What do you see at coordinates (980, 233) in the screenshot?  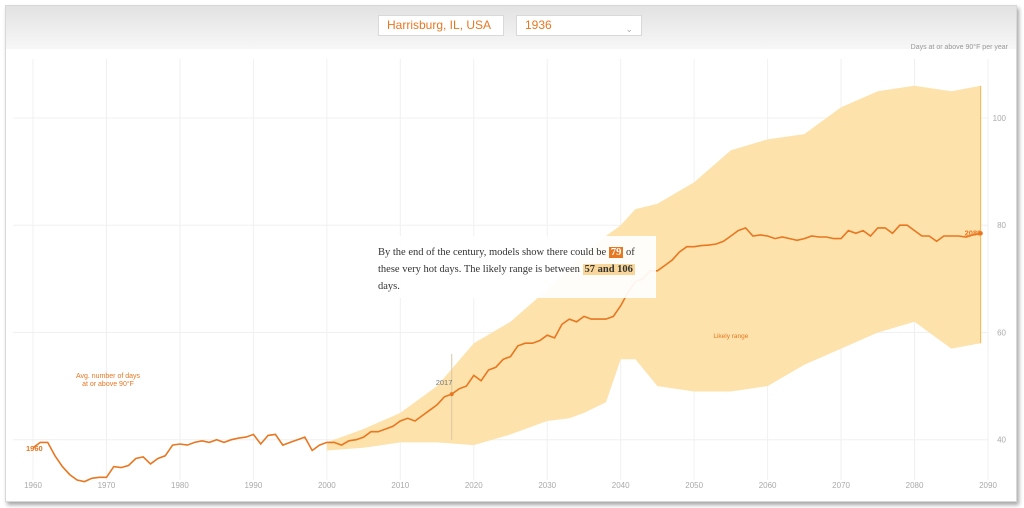 I see `end-point-marker` at bounding box center [980, 233].